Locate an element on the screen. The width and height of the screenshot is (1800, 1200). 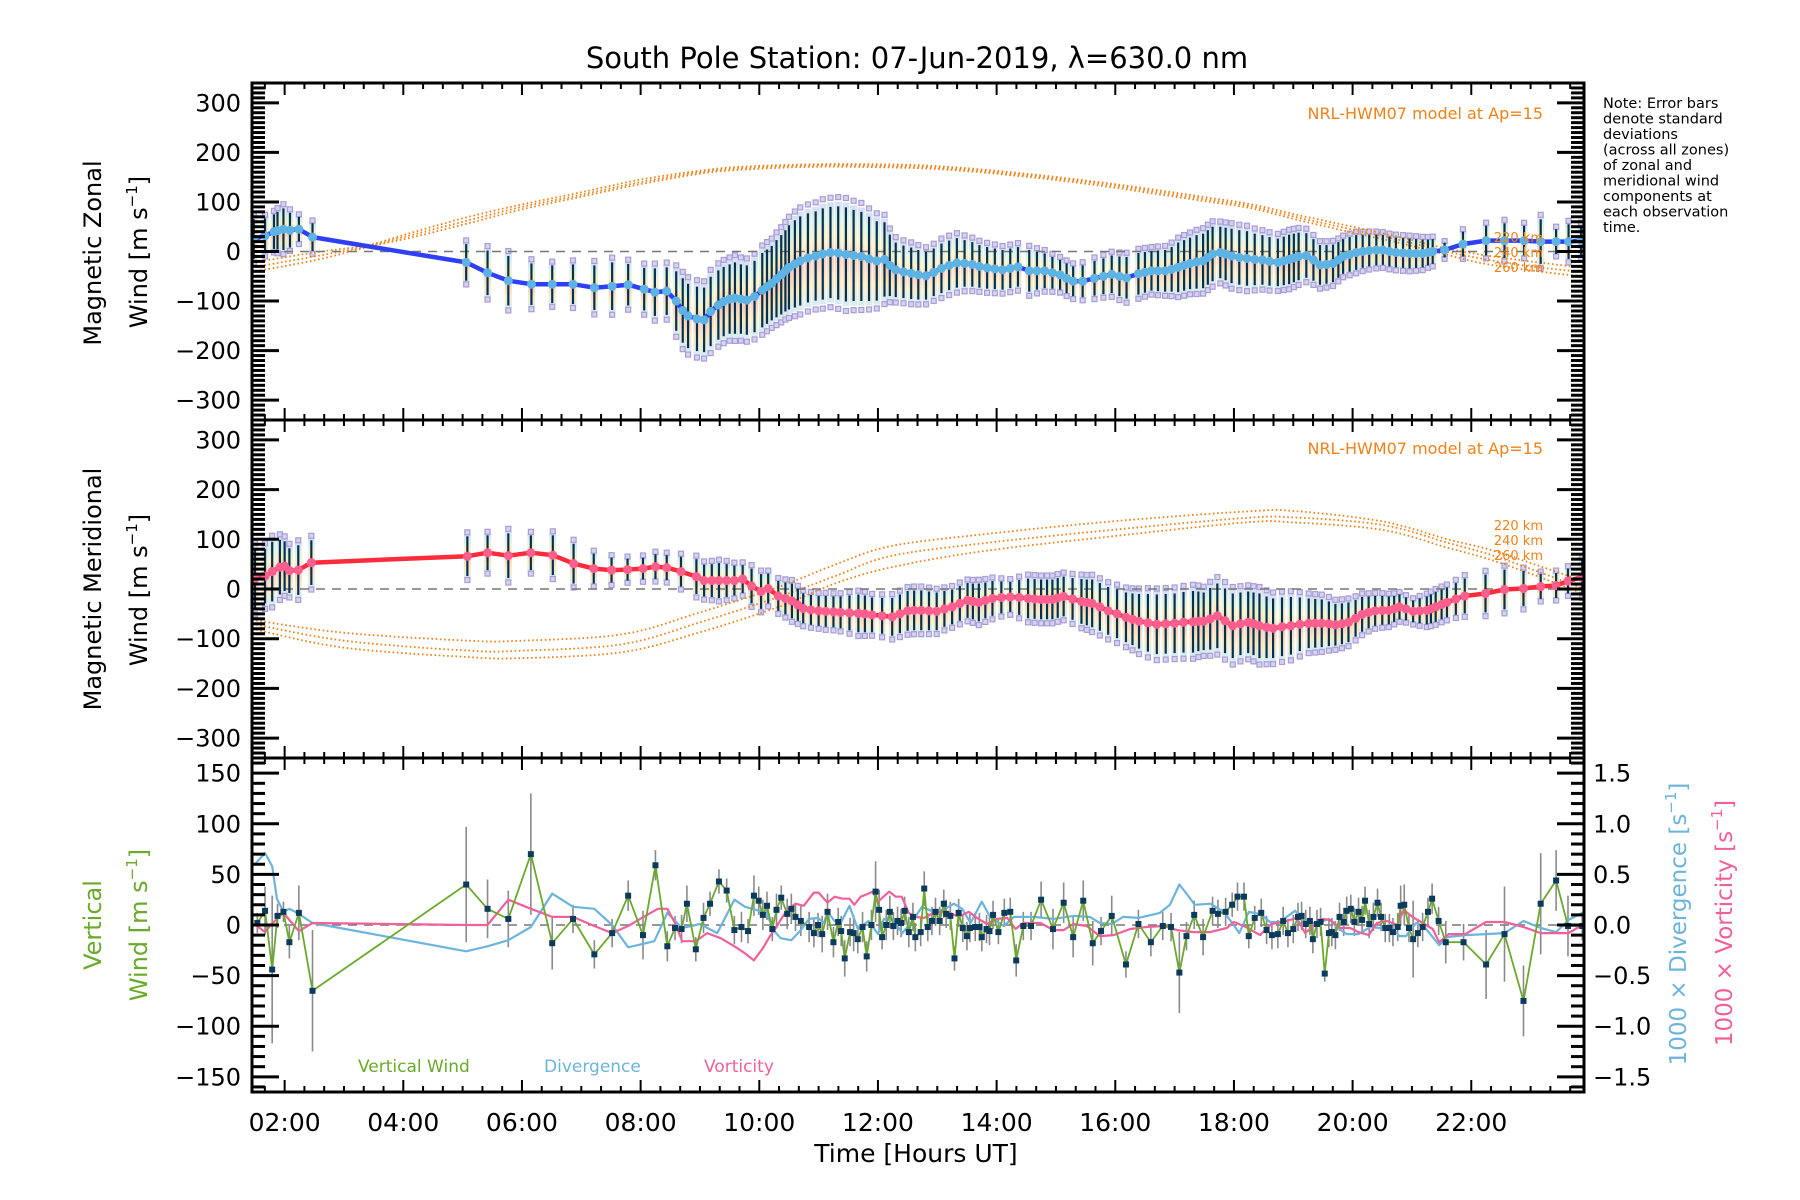
meridional-model-curves is located at coordinates (918, 584).